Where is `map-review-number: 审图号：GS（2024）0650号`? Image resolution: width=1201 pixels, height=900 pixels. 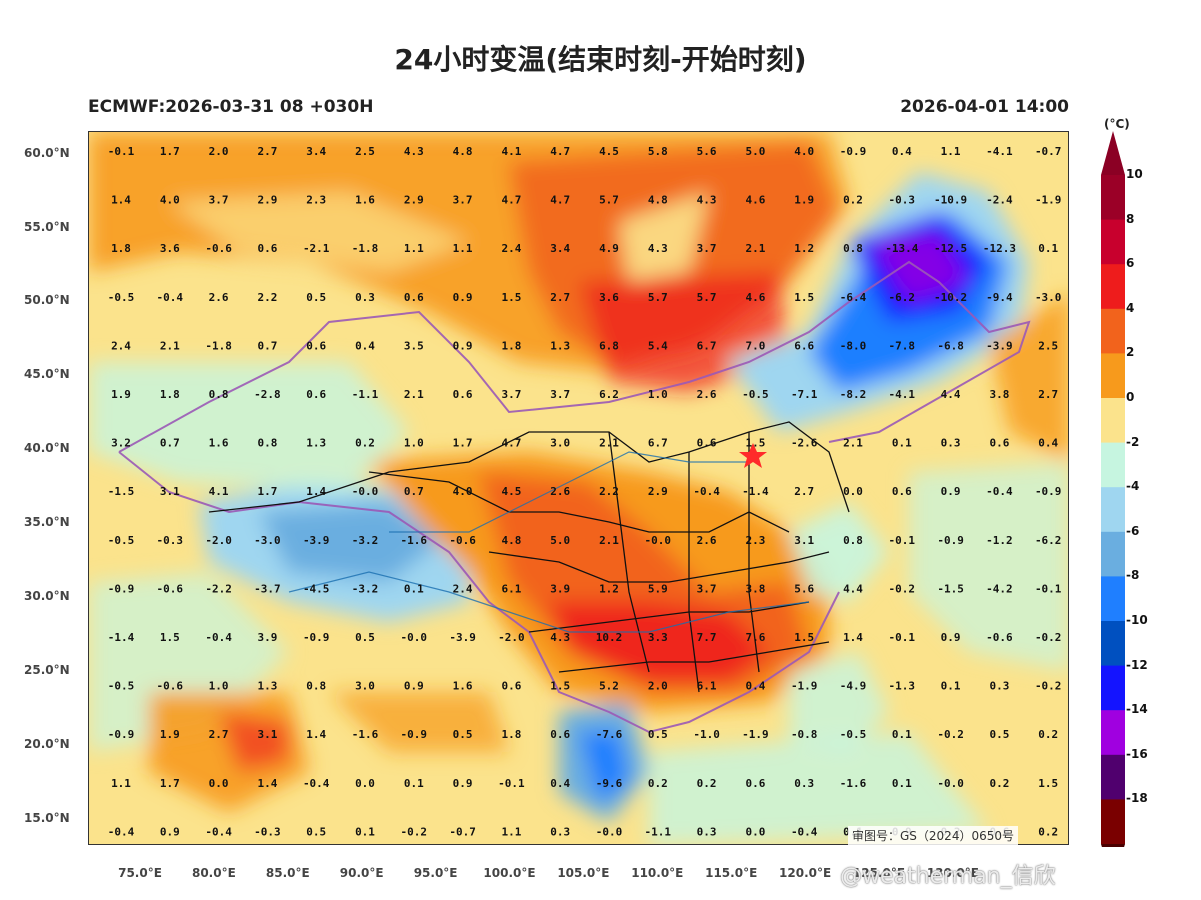
map-review-number: 审图号：GS（2024）0650号 is located at coordinates (933, 835).